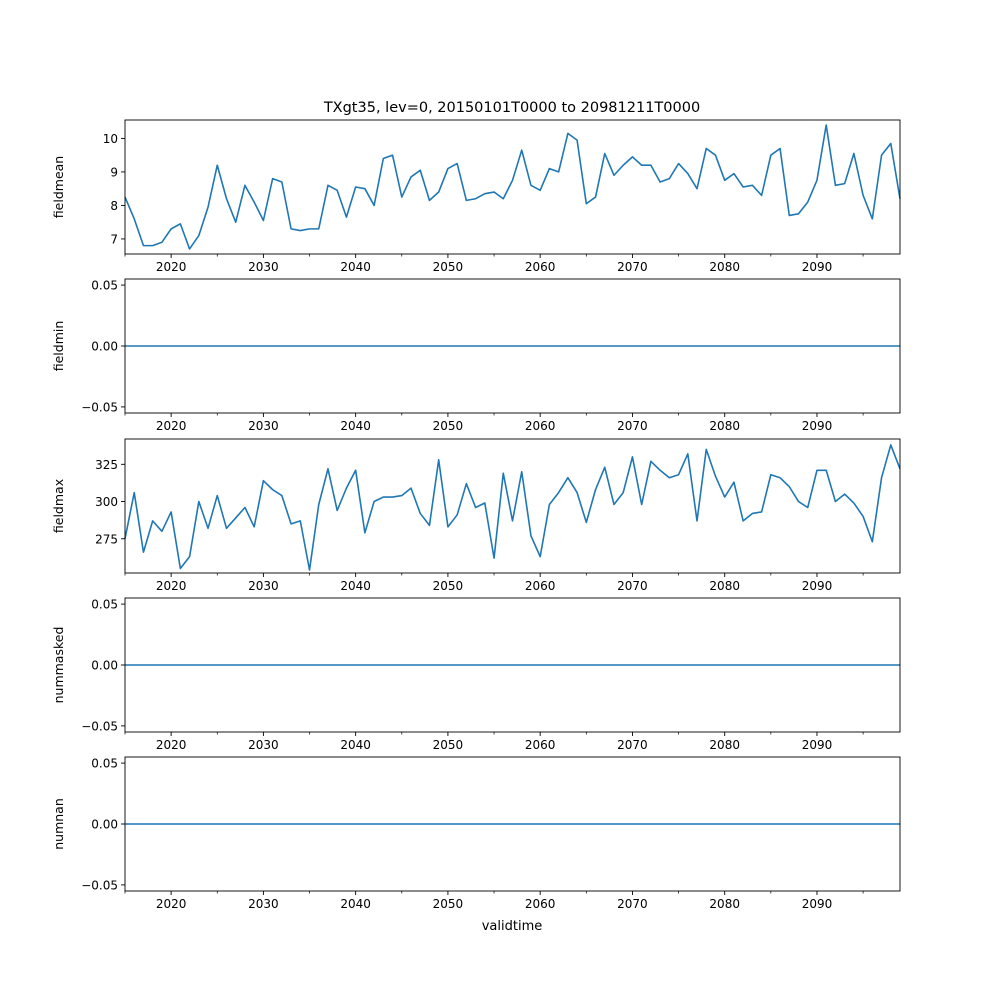 Image resolution: width=1000 pixels, height=1000 pixels. What do you see at coordinates (263, 586) in the screenshot?
I see `fieldmax-x-tick-label: 2030` at bounding box center [263, 586].